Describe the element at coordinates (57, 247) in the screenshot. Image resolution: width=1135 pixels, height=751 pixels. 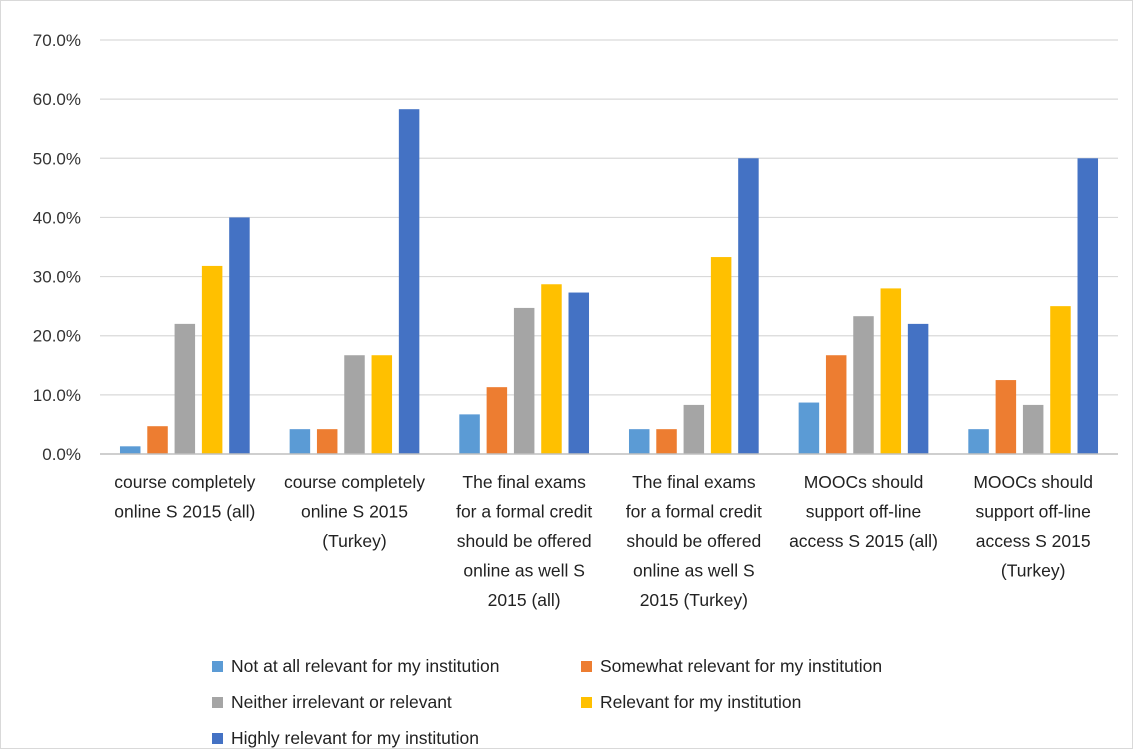
I see `y-axis-ticks: 0.0% 10.0% 20.0% 30.0% 40.0% 50.0% 60.0% 70.0%` at that location.